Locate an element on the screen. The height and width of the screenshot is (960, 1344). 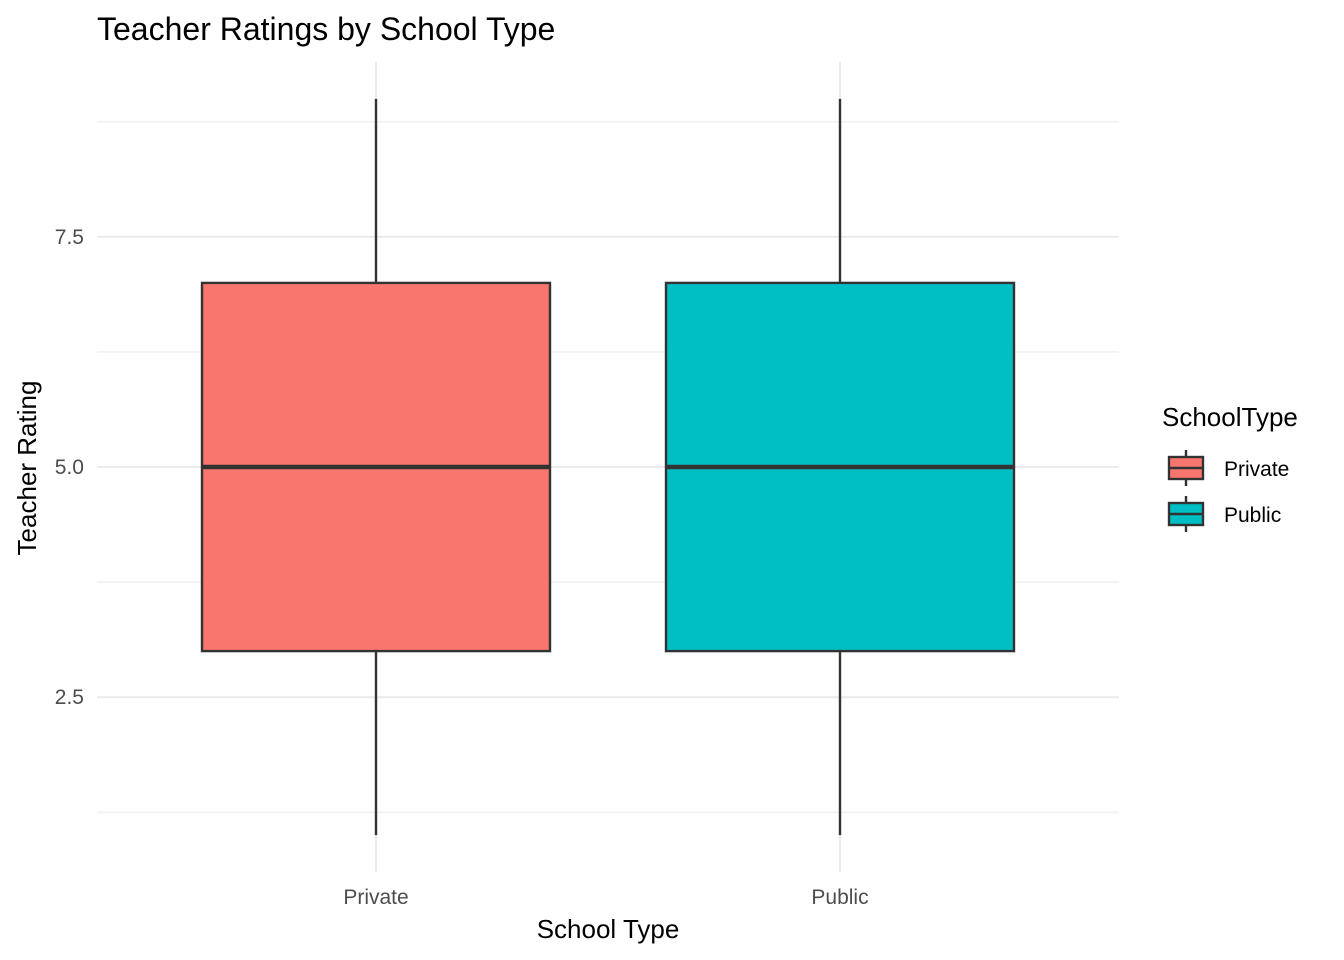
legend-entries: Private Public is located at coordinates (1228, 491).